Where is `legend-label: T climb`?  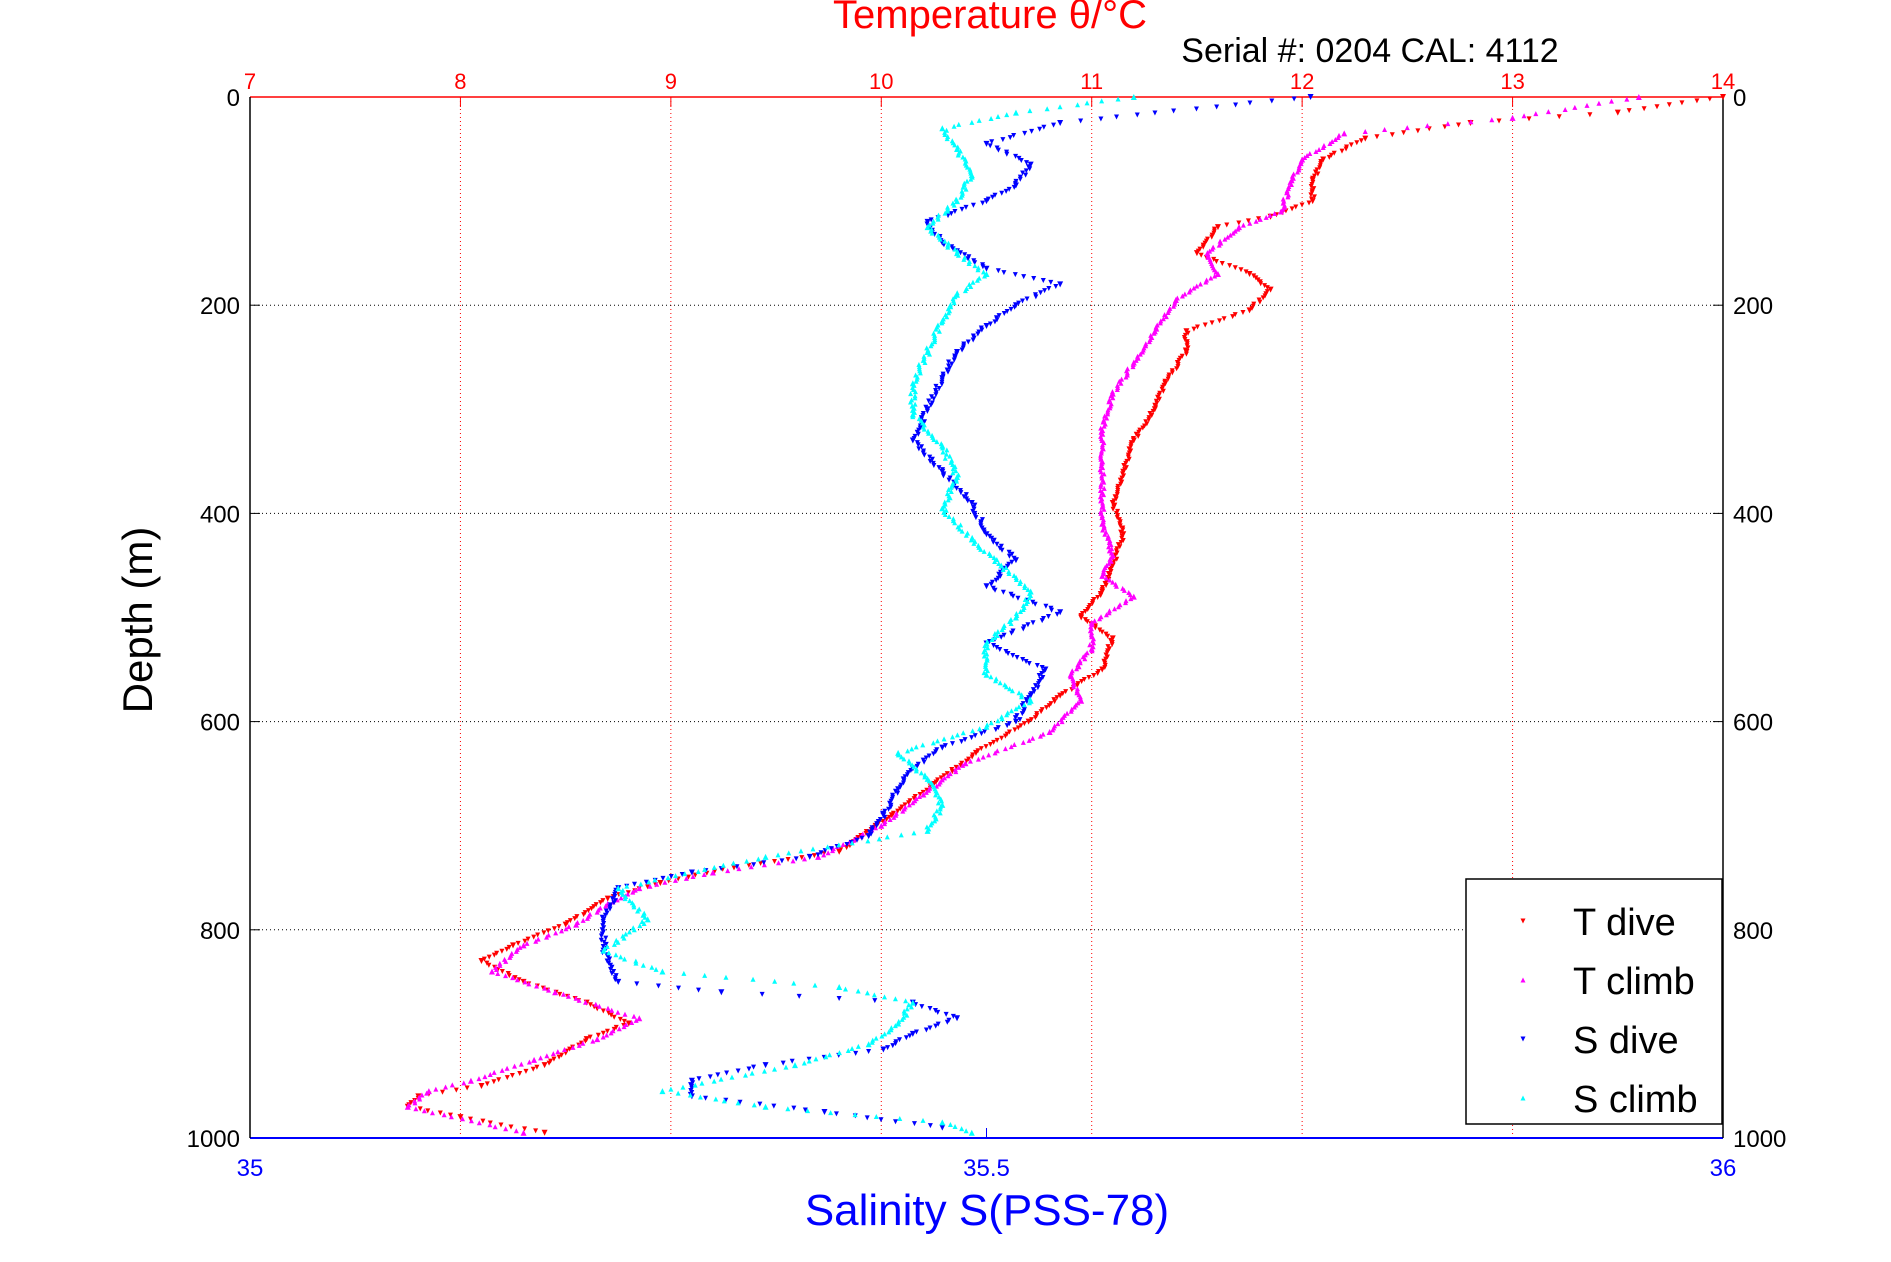 legend-label: T climb is located at coordinates (1634, 982).